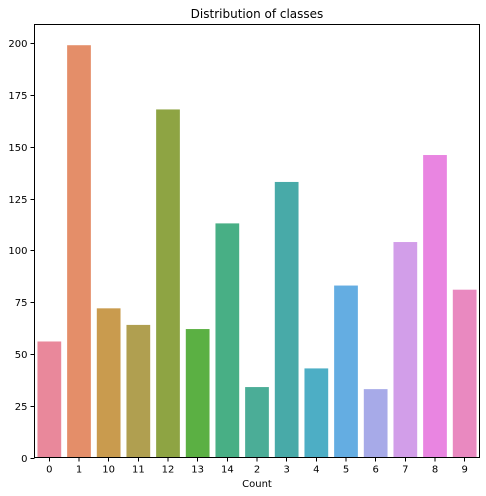 The height and width of the screenshot is (496, 486). Describe the element at coordinates (316, 470) in the screenshot. I see `x-tick-label: 4` at that location.